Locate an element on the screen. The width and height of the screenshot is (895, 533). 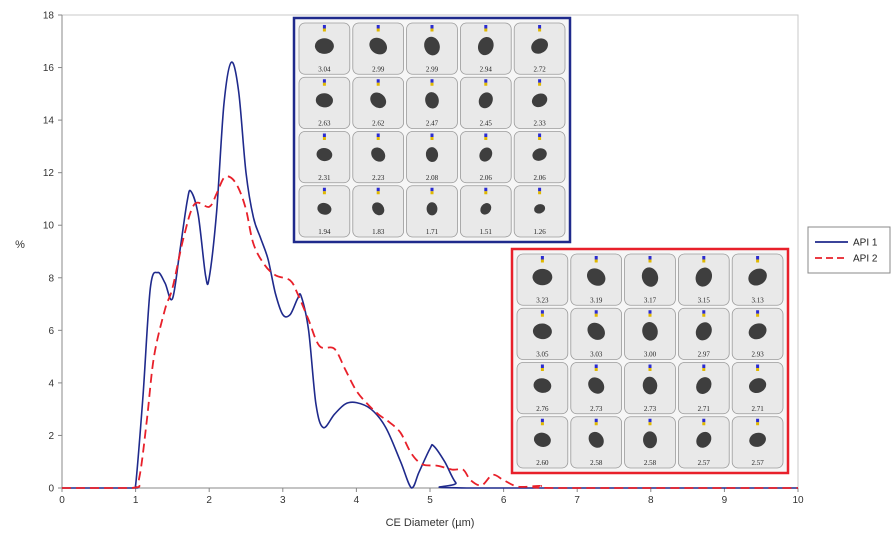
legend-label-2: API 2 is located at coordinates (865, 259).